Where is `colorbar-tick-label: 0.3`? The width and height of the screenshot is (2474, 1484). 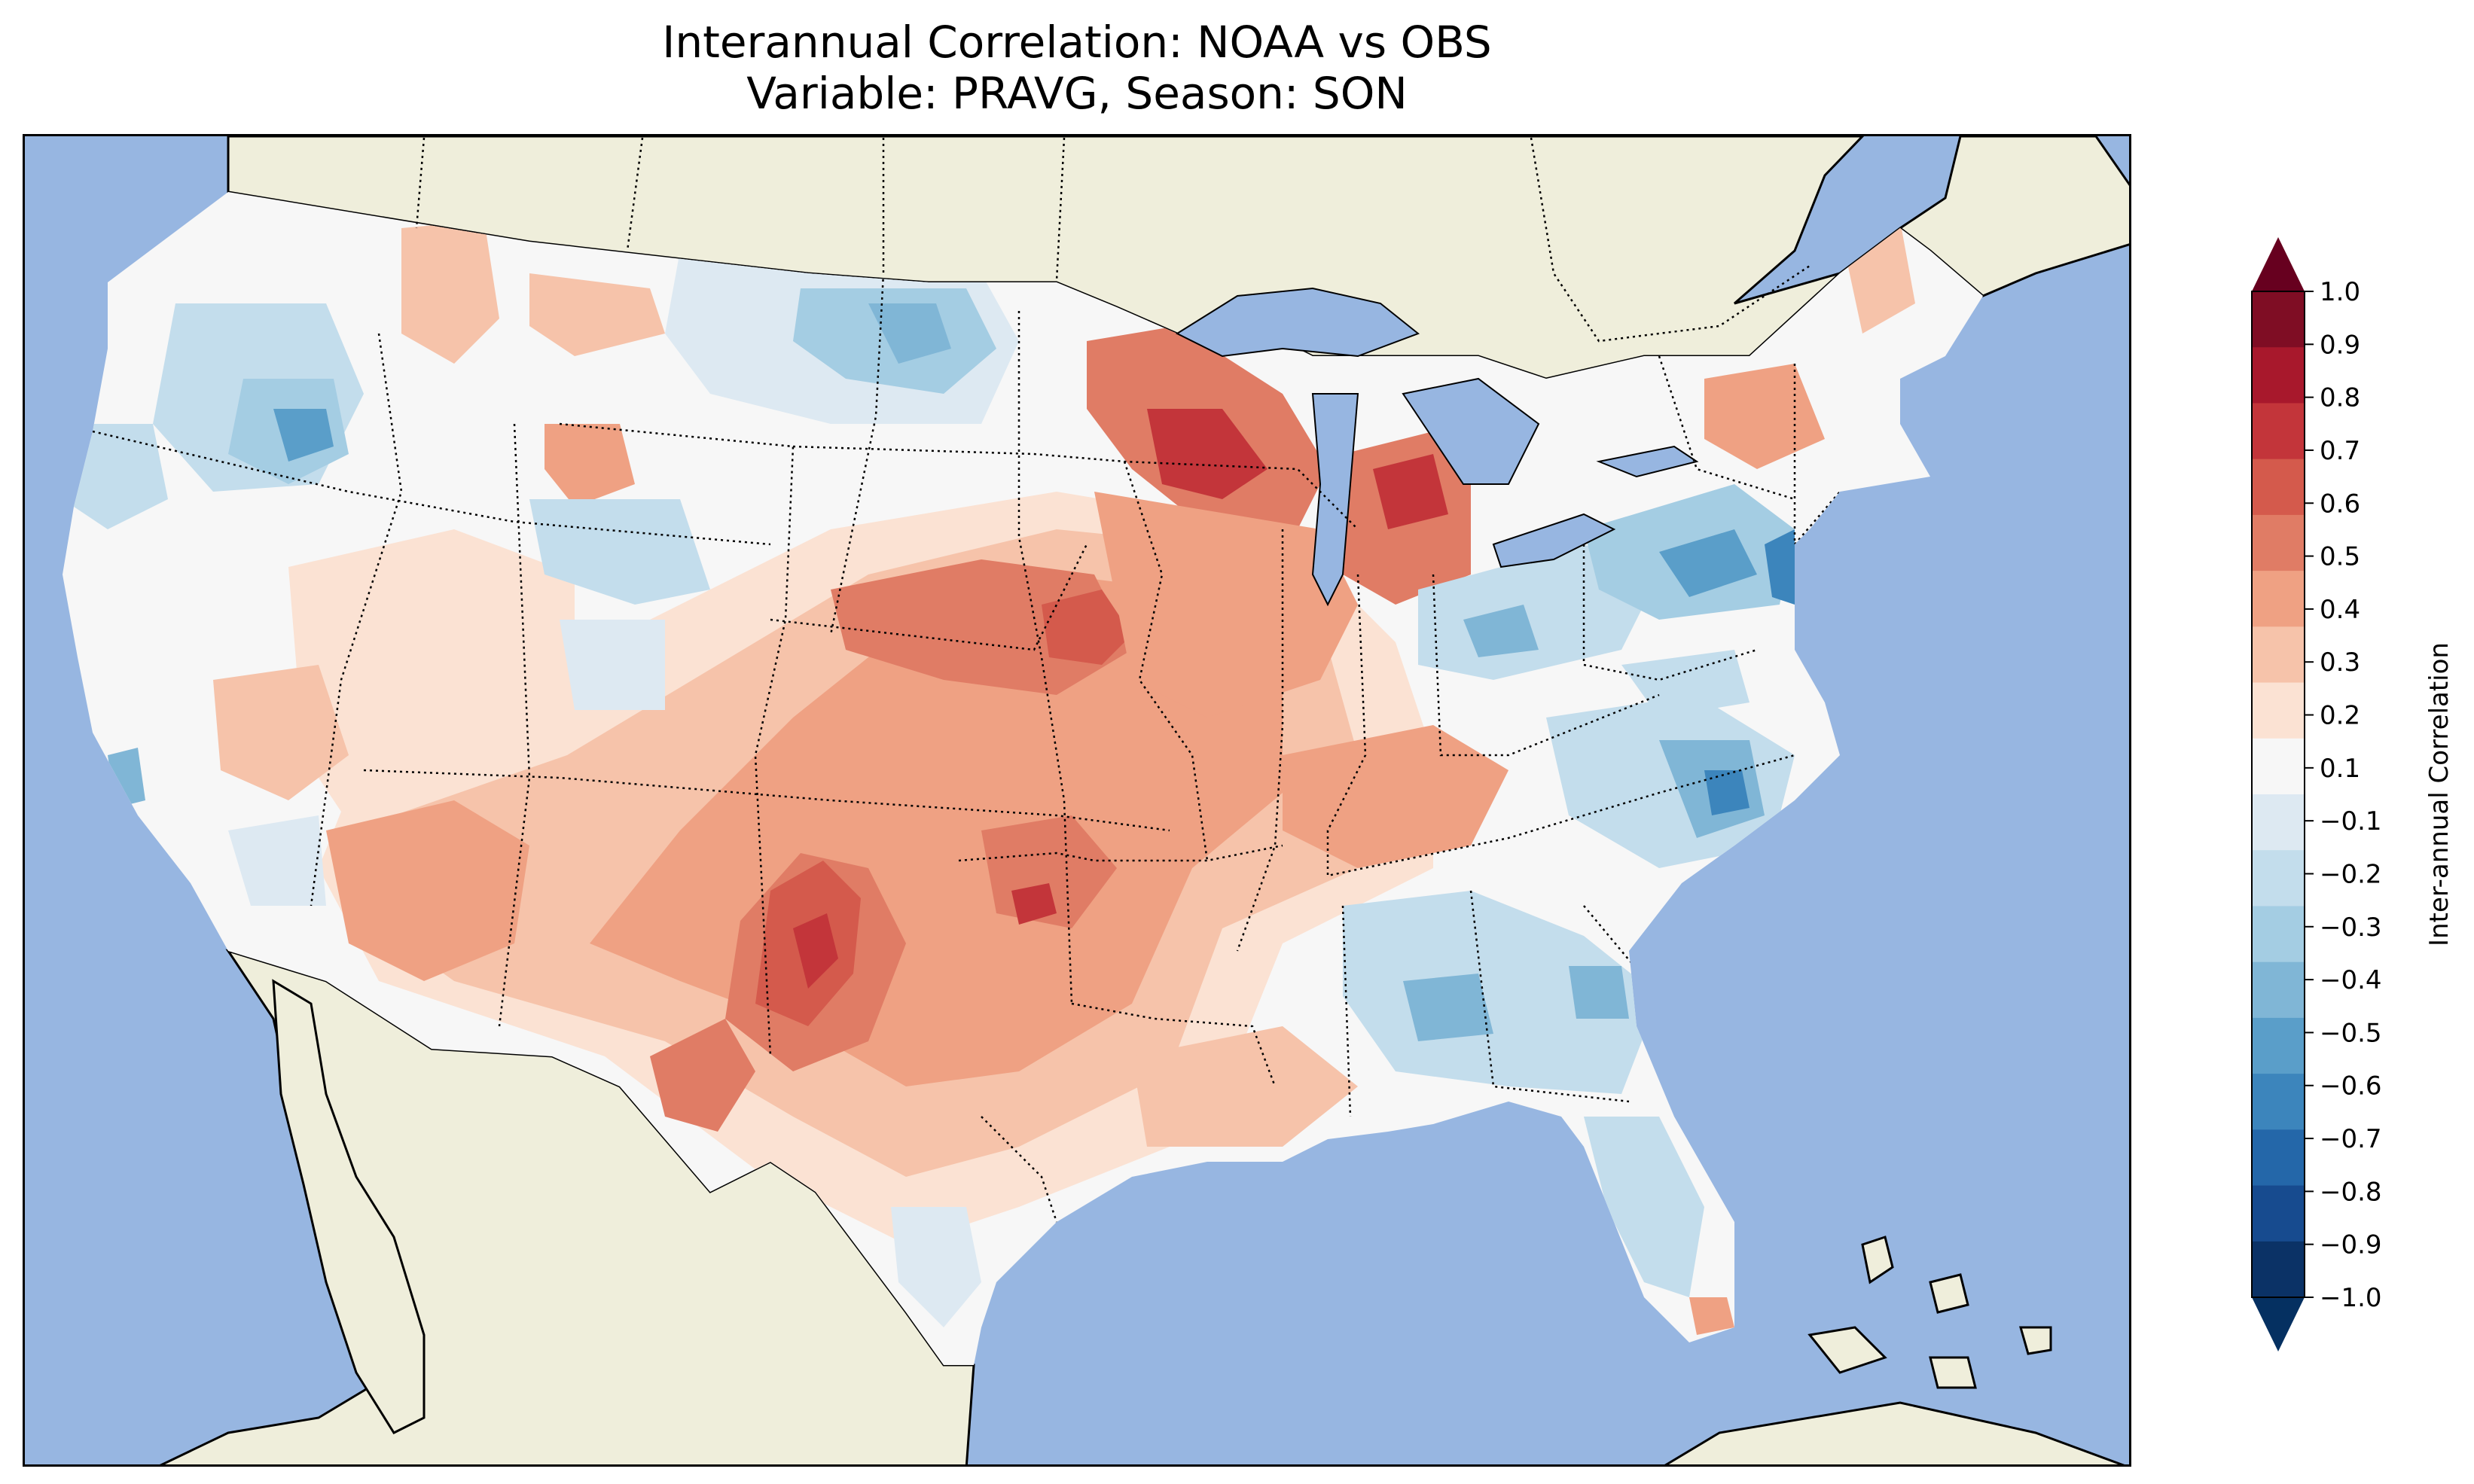
colorbar-tick-label: 0.3 is located at coordinates (2340, 663).